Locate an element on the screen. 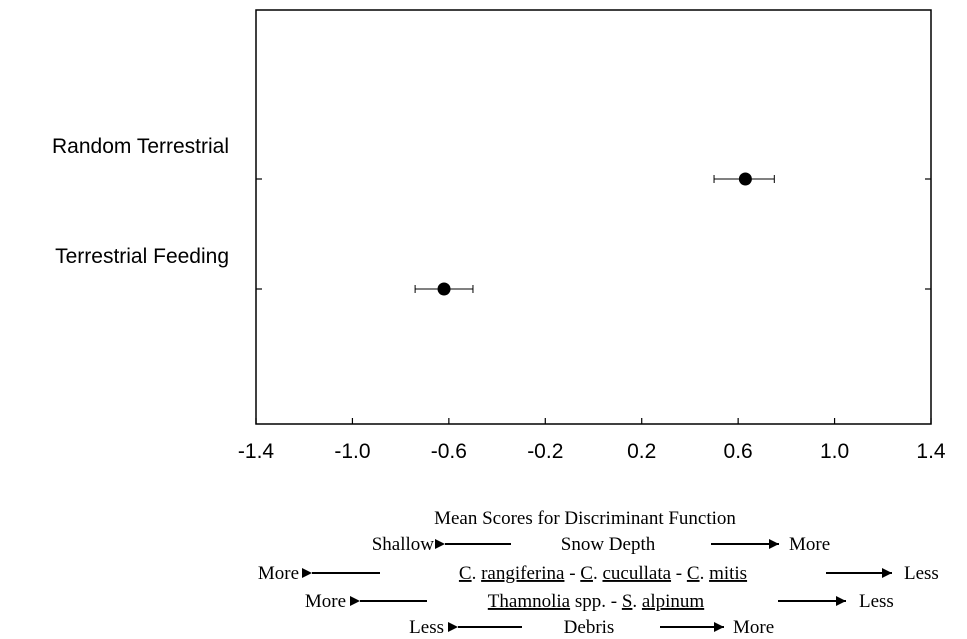 The height and width of the screenshot is (639, 967). legend-row1-center: Snow Depth is located at coordinates (608, 544).